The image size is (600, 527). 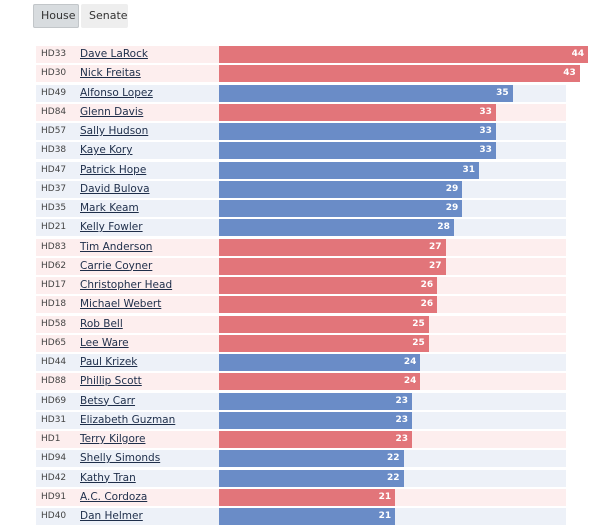 What do you see at coordinates (110, 73) in the screenshot?
I see `legislator-name-link: Nick Freitas` at bounding box center [110, 73].